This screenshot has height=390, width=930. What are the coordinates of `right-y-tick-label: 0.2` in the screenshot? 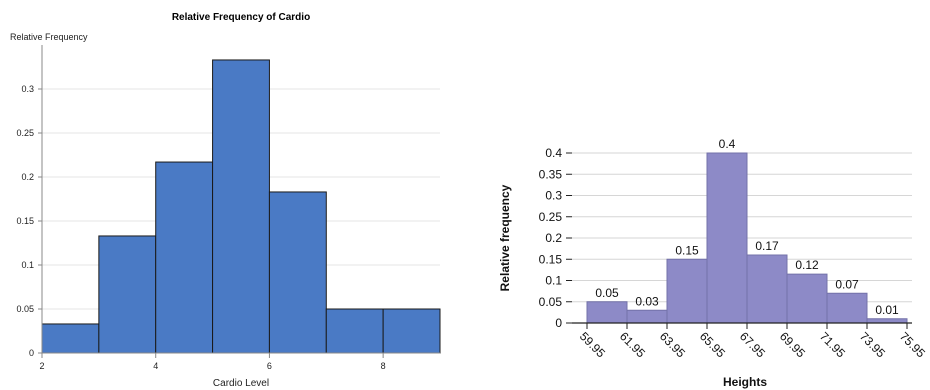 It's located at (553, 238).